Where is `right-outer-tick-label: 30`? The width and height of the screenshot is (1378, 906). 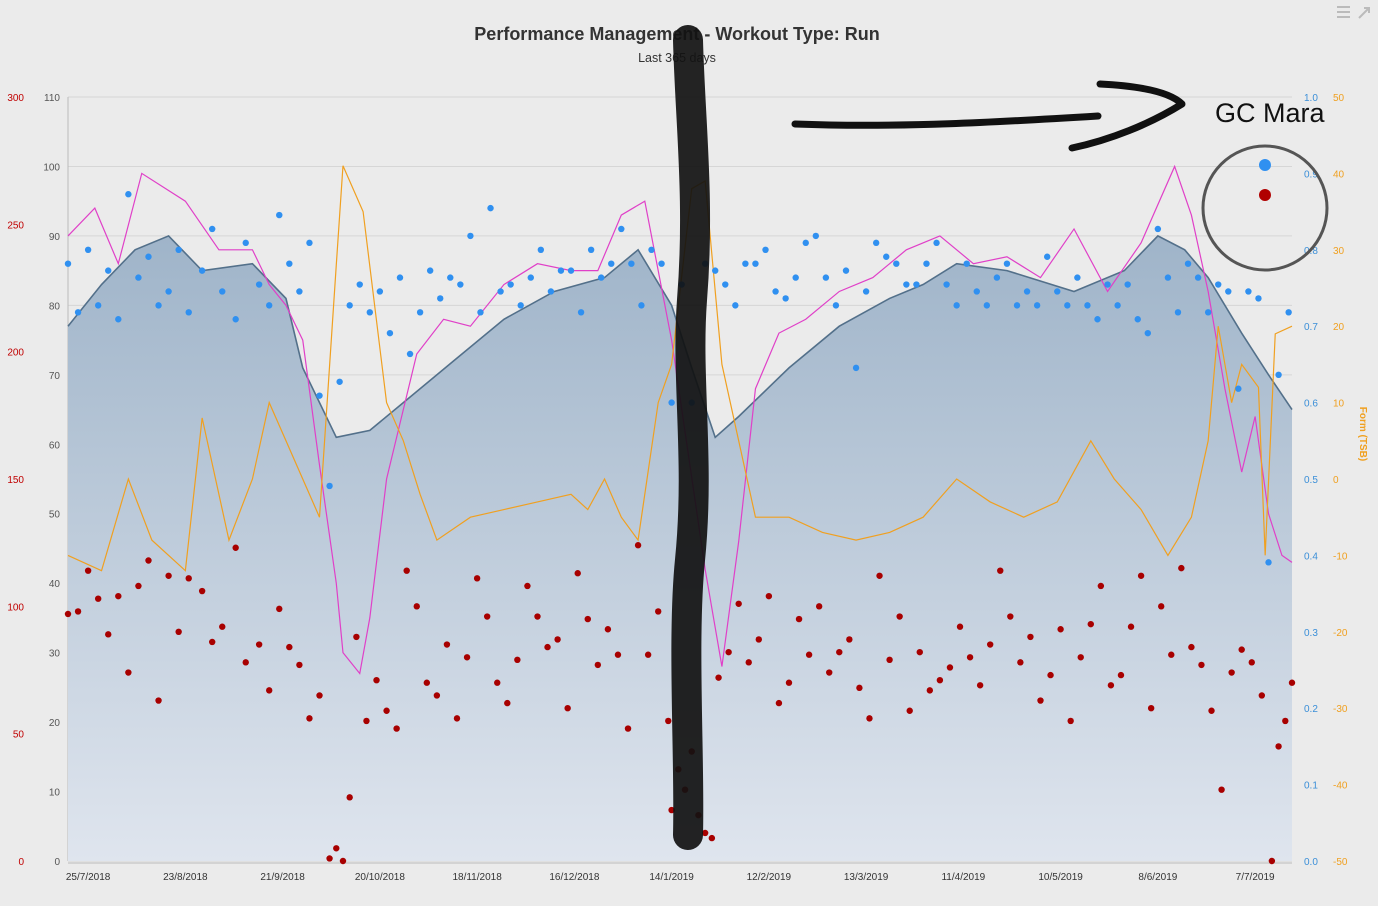
right-outer-tick-label: 30 is located at coordinates (1339, 251).